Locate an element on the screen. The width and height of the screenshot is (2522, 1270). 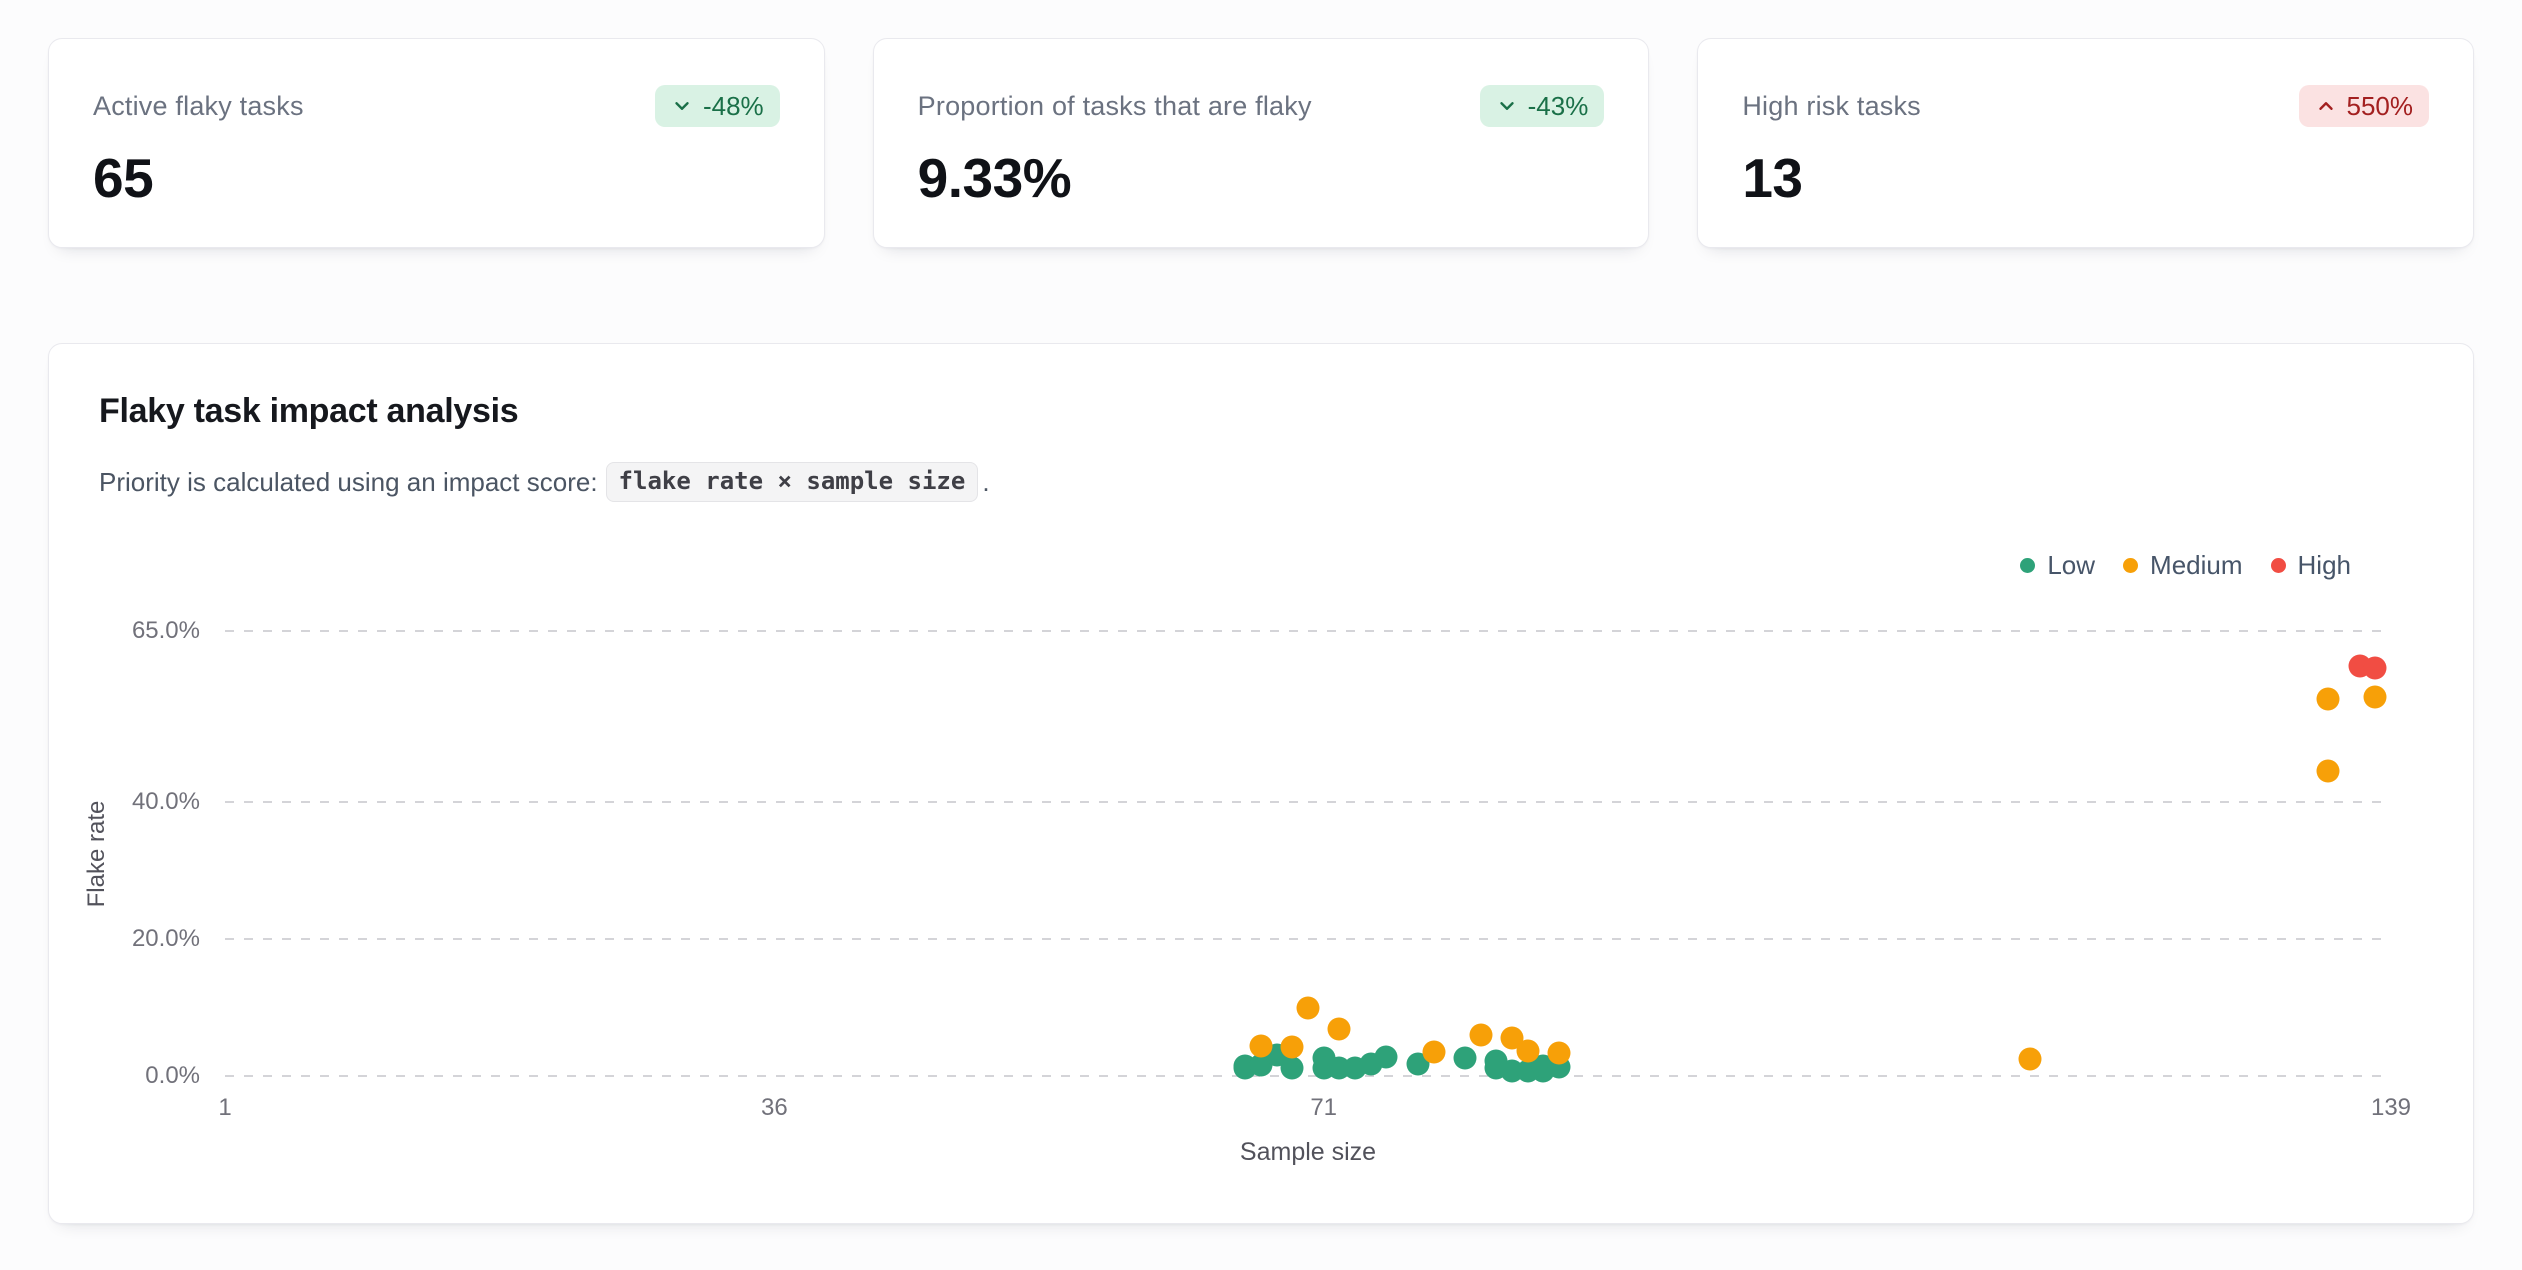
gridline-0.0% is located at coordinates (1308, 1076).